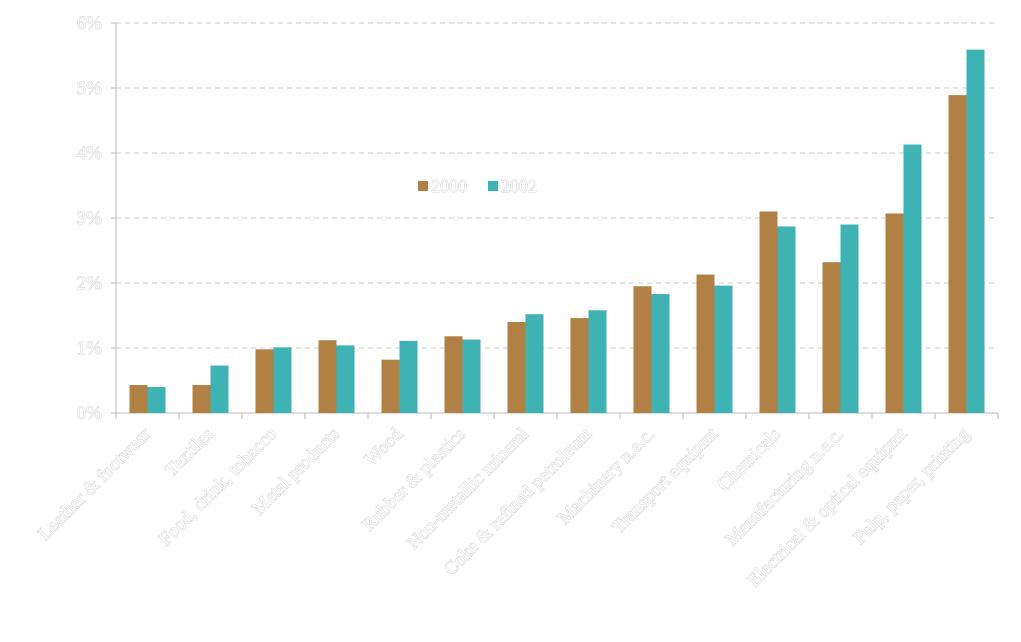  I want to click on legend: 2000 2002, so click(477, 186).